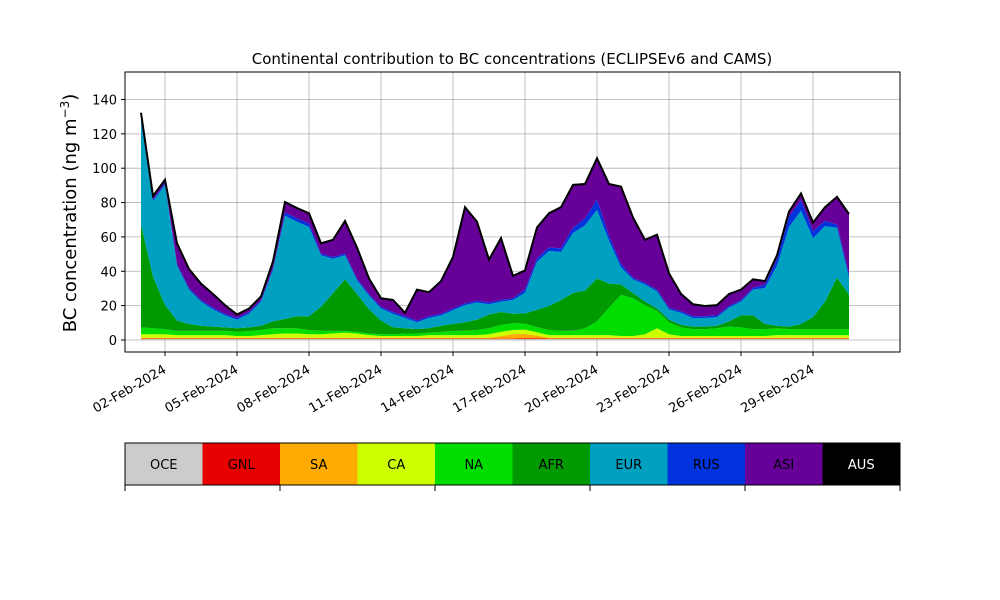 This screenshot has height=600, width=1000. What do you see at coordinates (273, 389) in the screenshot?
I see `x-tick-label: 08-Feb-2024` at bounding box center [273, 389].